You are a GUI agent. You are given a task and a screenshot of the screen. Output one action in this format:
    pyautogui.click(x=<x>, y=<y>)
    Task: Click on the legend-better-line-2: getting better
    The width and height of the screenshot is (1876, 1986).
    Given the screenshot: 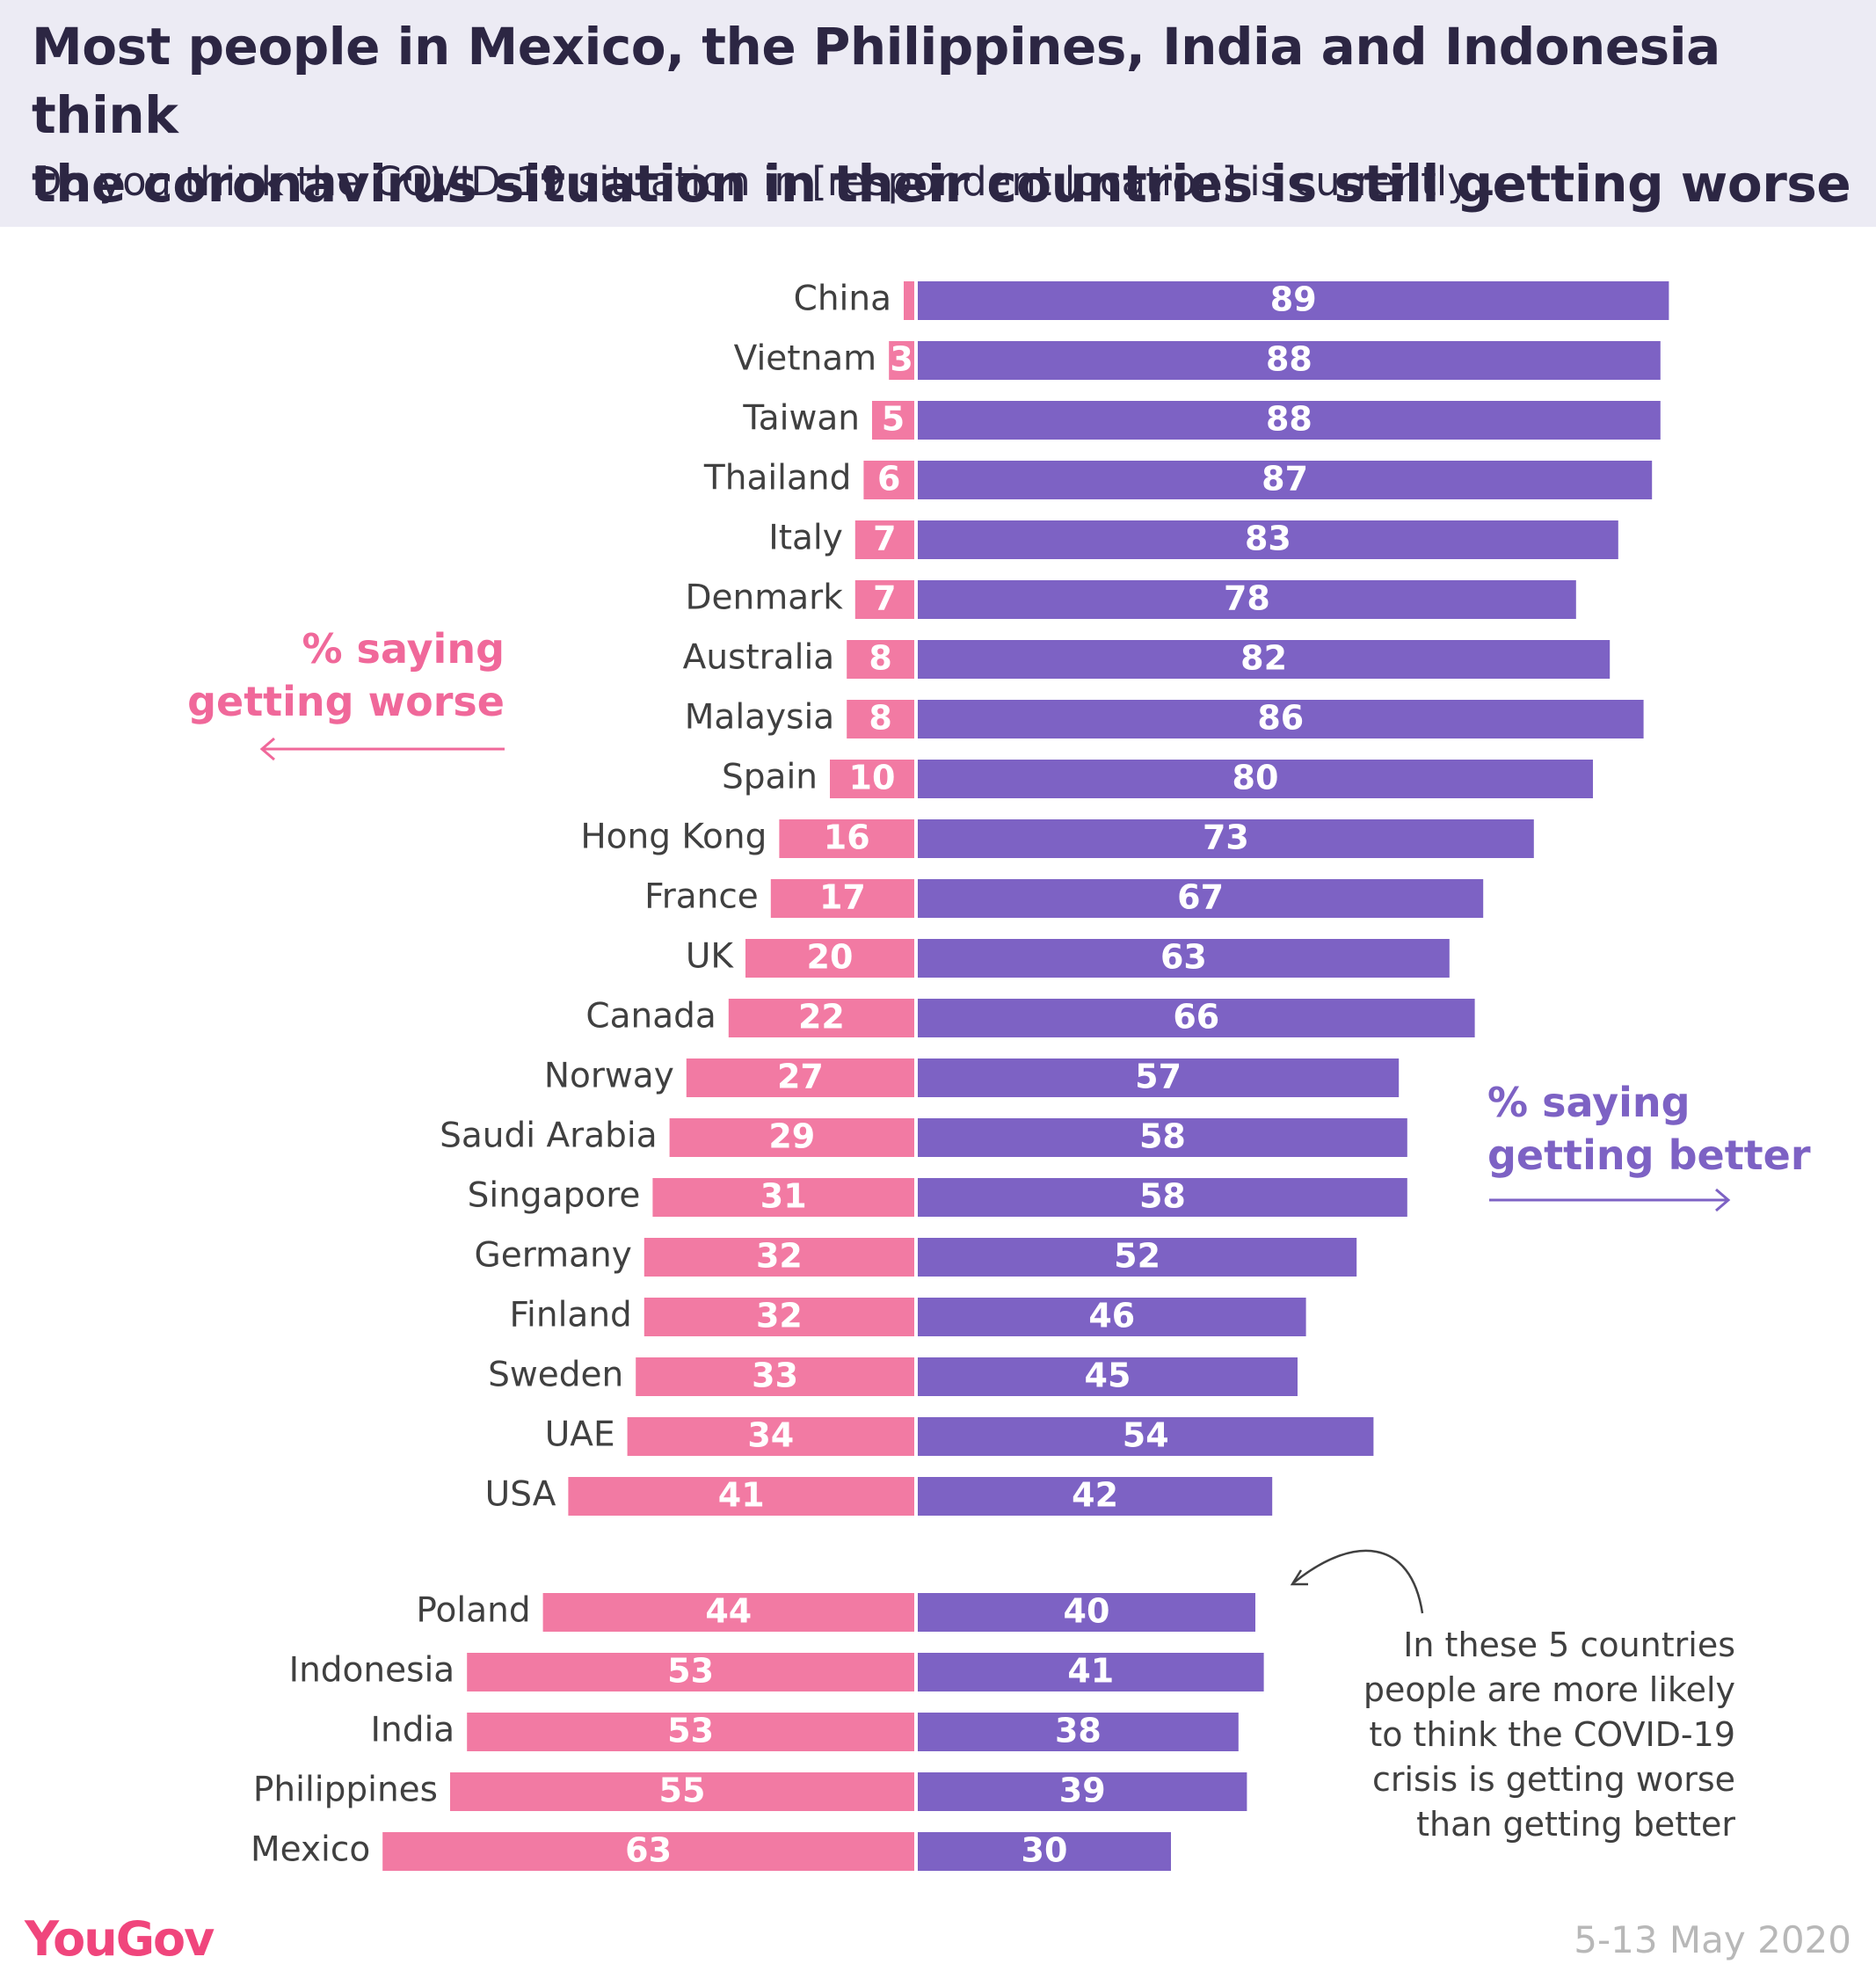 What is the action you would take?
    pyautogui.click(x=1649, y=1155)
    